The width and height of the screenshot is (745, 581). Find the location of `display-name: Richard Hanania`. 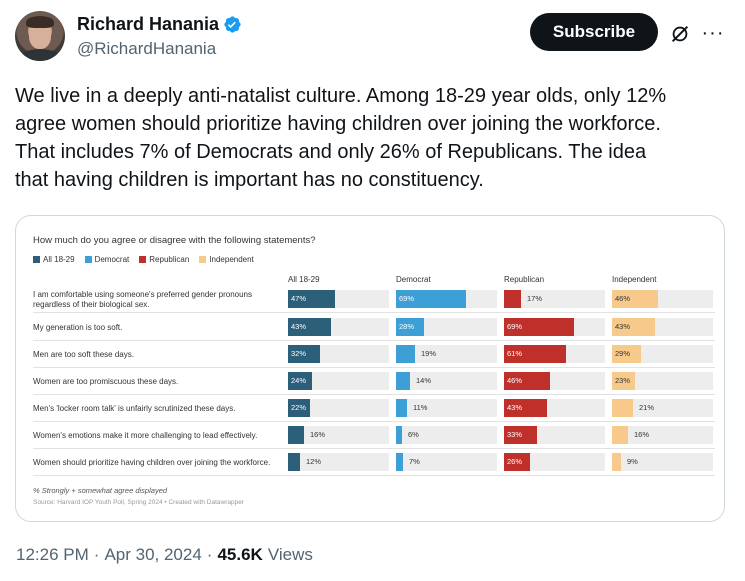

display-name: Richard Hanania is located at coordinates (148, 24).